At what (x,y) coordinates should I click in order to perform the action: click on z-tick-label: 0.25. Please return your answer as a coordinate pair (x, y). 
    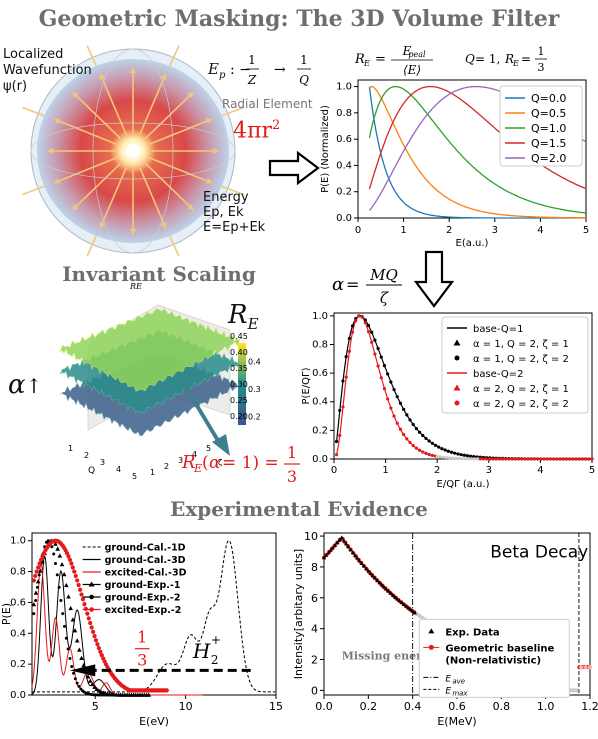
    Looking at the image, I should click on (239, 400).